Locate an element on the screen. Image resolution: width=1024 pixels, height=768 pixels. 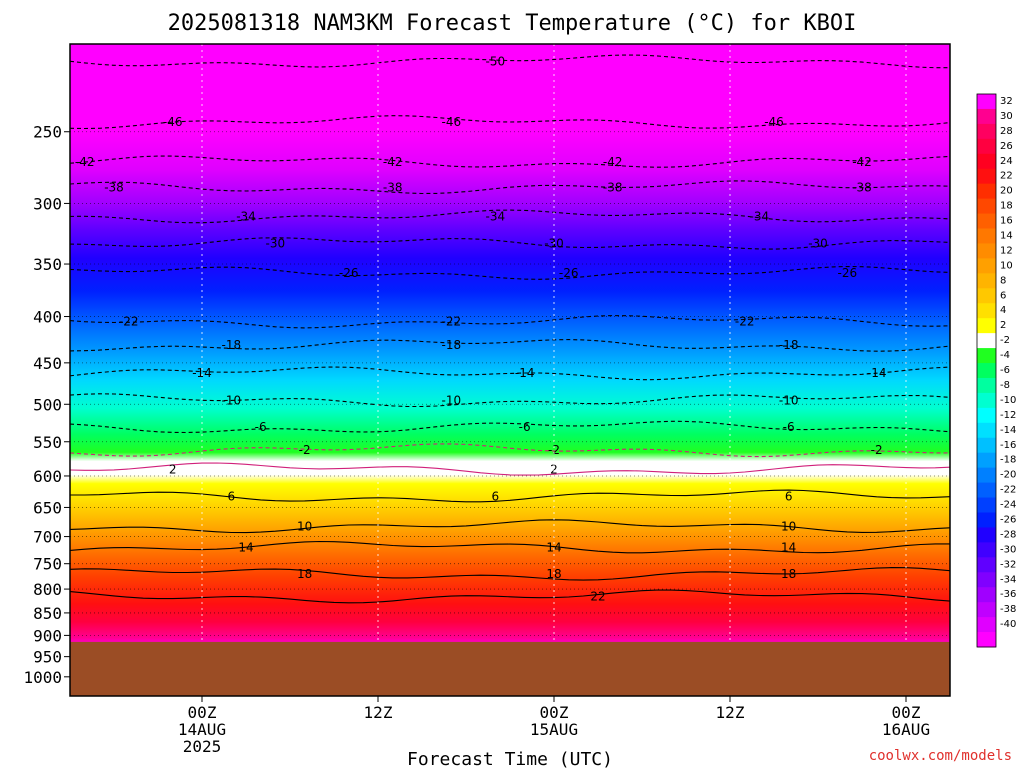
colorbar-label: -16 is located at coordinates (1008, 445).